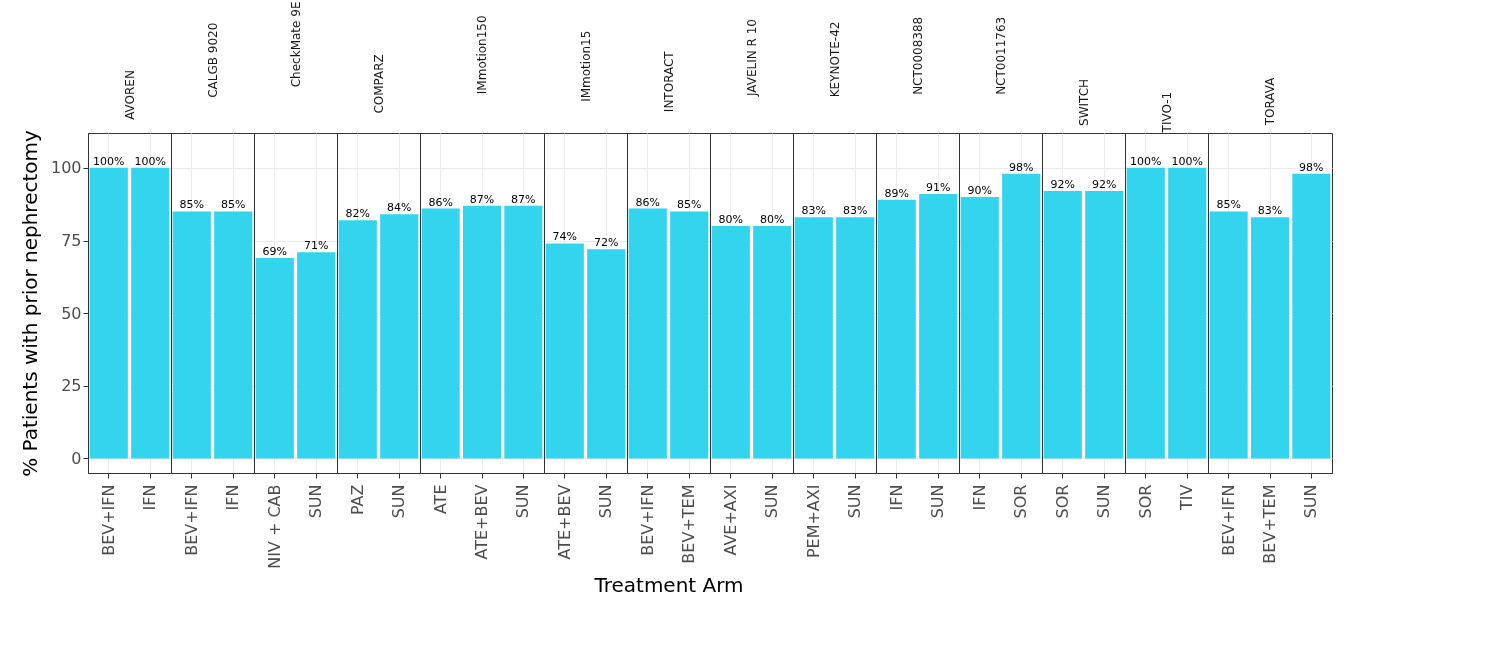 The image size is (1504, 647). What do you see at coordinates (399, 208) in the screenshot?
I see `data-label: 84%` at bounding box center [399, 208].